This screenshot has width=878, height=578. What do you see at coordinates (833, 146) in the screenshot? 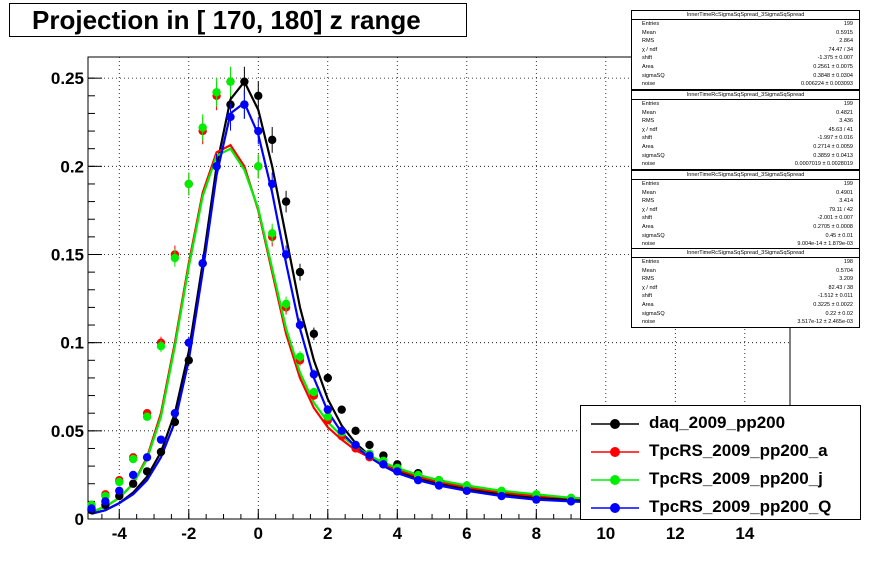
I see `stats-value: 0.2714 ± 0.0059` at bounding box center [833, 146].